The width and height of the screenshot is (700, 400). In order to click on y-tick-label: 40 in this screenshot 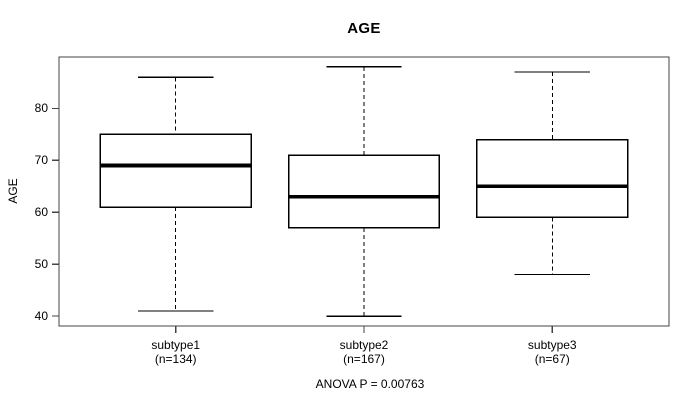, I will do `click(41, 316)`.